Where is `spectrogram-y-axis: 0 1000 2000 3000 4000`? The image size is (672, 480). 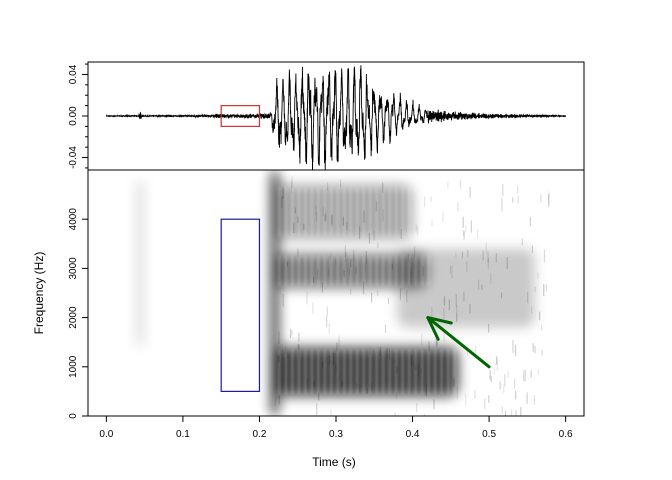 spectrogram-y-axis: 0 1000 2000 3000 4000 is located at coordinates (78, 313).